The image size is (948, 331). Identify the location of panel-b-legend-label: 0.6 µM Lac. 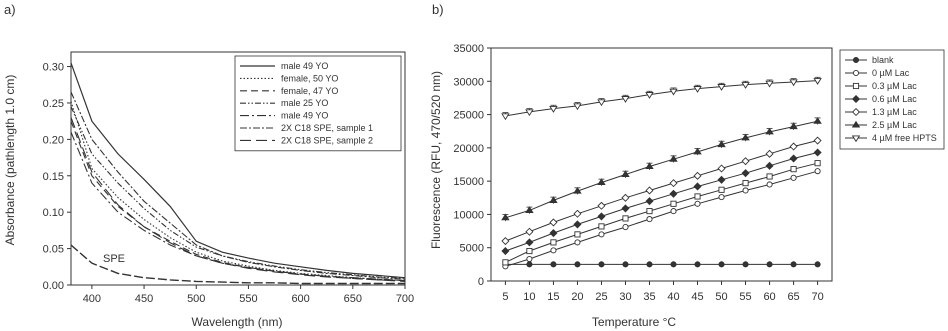
(894, 99).